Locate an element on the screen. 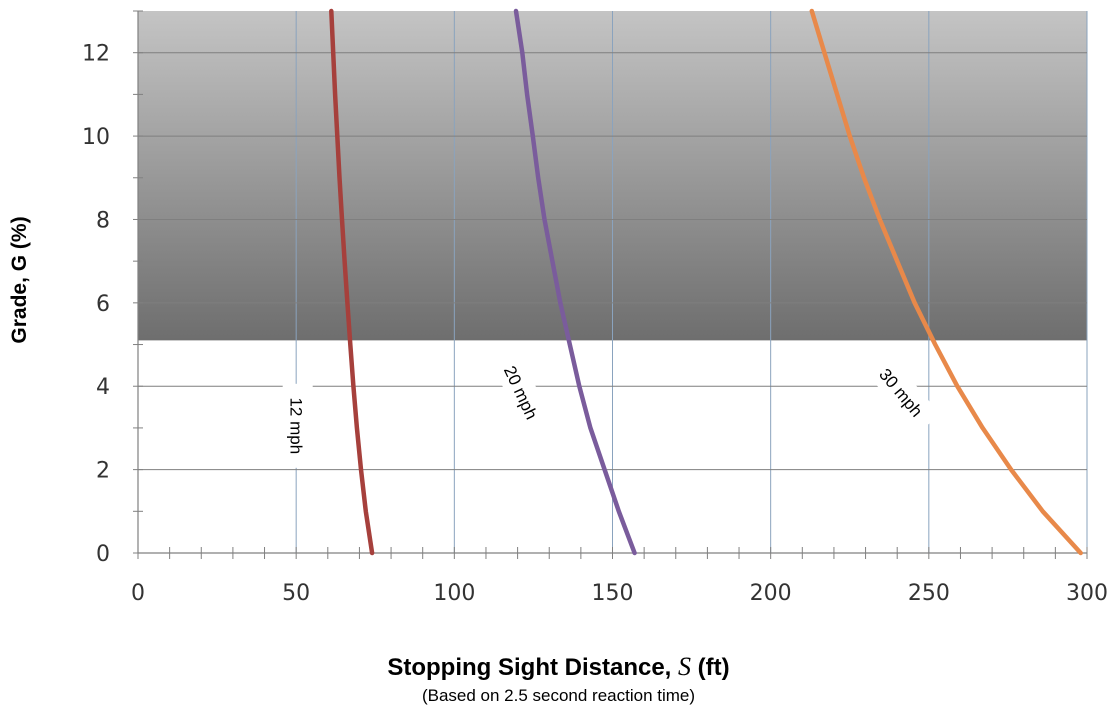 The width and height of the screenshot is (1117, 710). y-tick-label: 12 is located at coordinates (96, 54).